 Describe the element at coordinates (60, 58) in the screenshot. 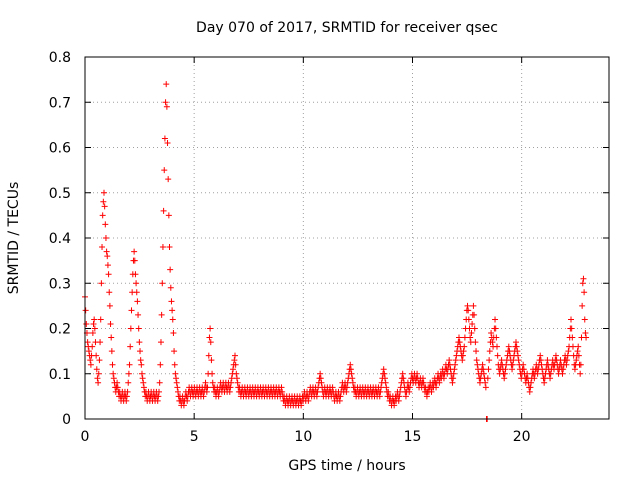

I see `y-tick-label: 0.8` at that location.